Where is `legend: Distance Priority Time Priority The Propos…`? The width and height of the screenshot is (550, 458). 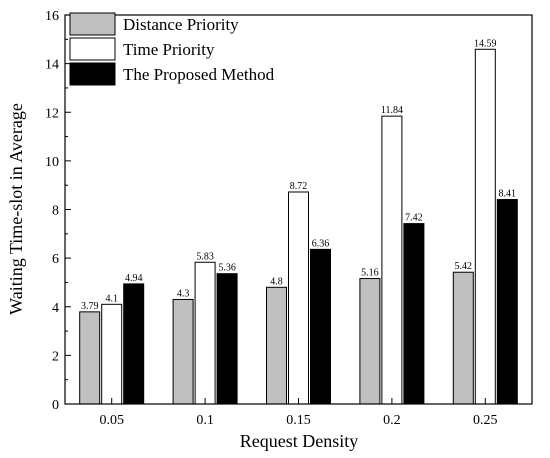 legend: Distance Priority Time Priority The Propos… is located at coordinates (172, 49).